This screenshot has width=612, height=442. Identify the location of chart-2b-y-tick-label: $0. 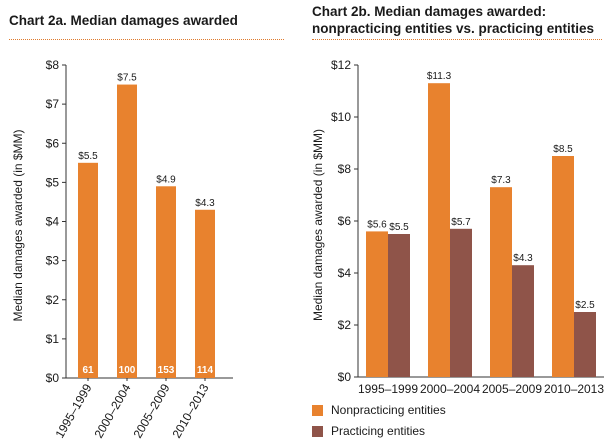
(345, 377).